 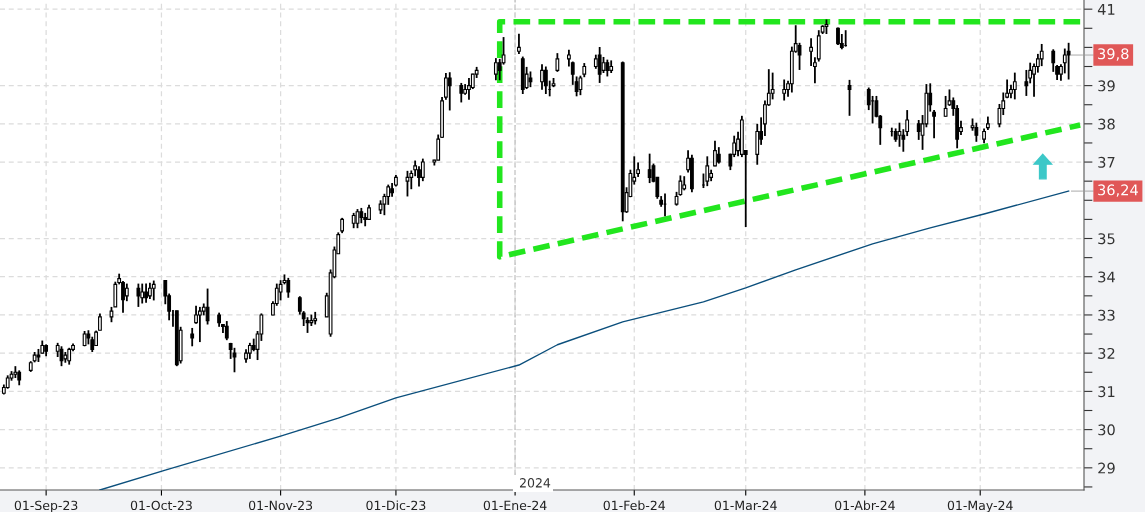 I want to click on annotation: 36,24, so click(x=1118, y=190).